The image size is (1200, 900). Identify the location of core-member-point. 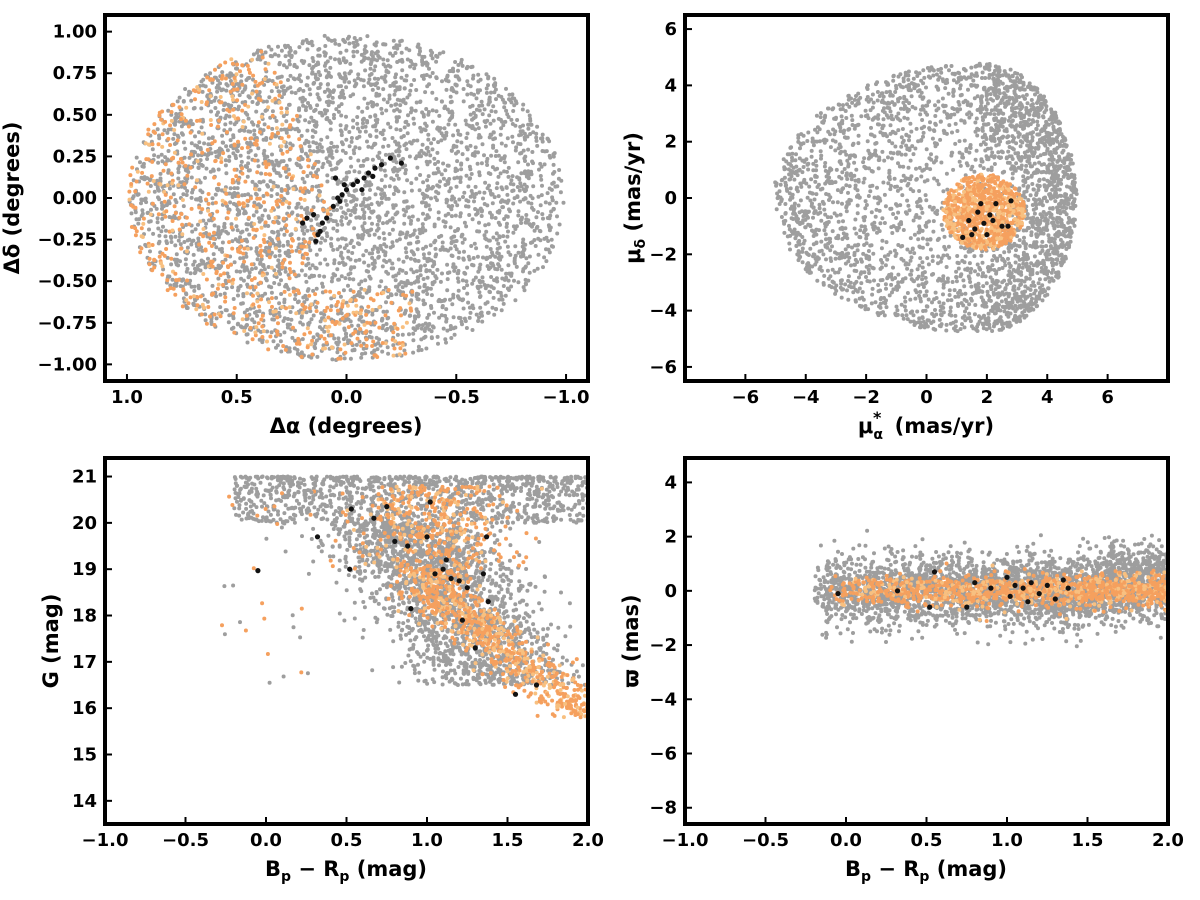
(303, 223).